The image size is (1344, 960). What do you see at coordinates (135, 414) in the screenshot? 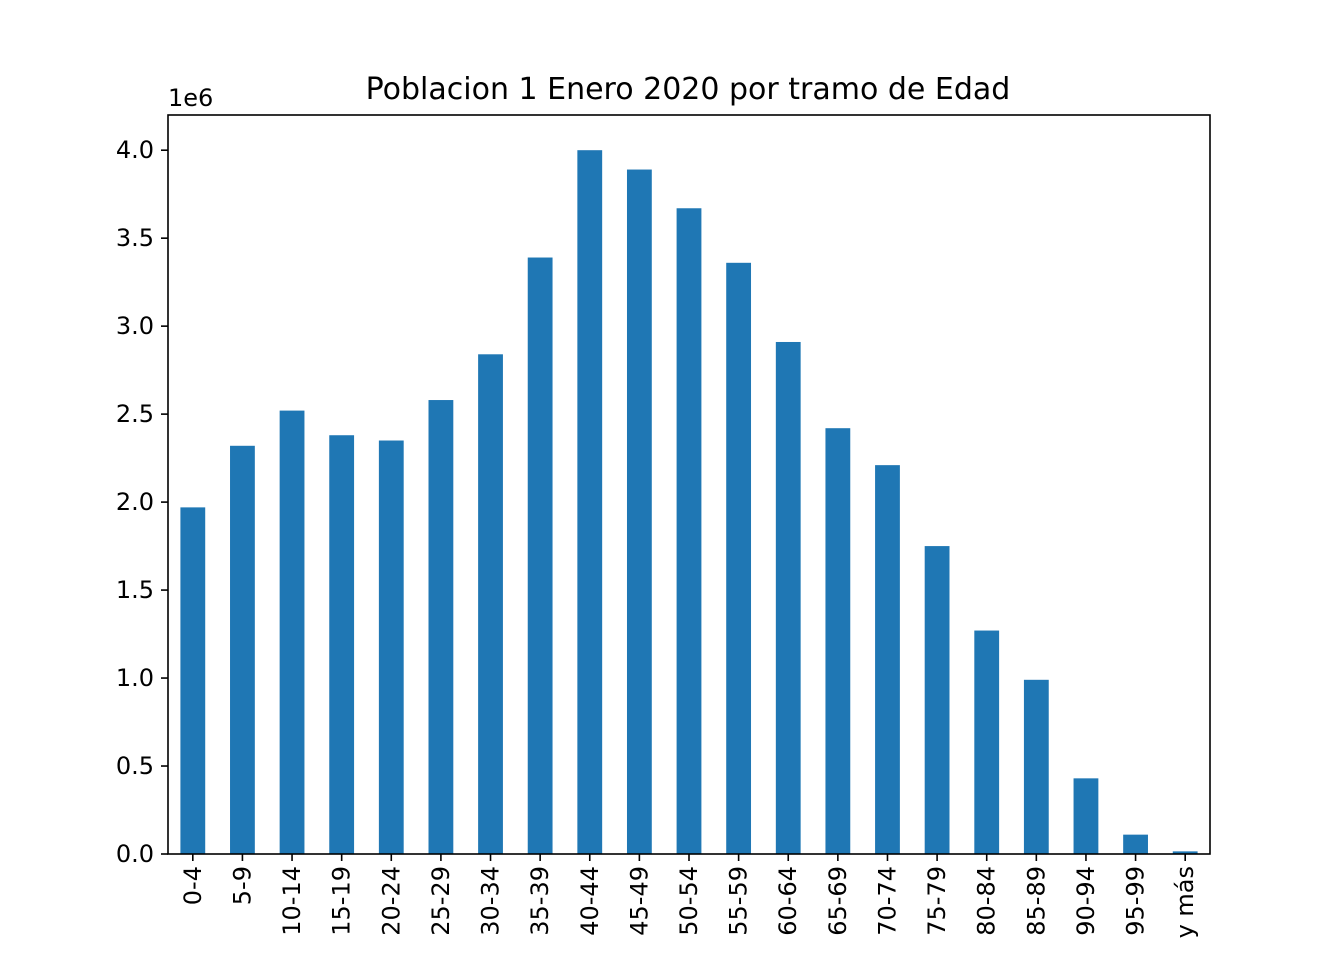
I see `y-tick-label: 2.5` at bounding box center [135, 414].